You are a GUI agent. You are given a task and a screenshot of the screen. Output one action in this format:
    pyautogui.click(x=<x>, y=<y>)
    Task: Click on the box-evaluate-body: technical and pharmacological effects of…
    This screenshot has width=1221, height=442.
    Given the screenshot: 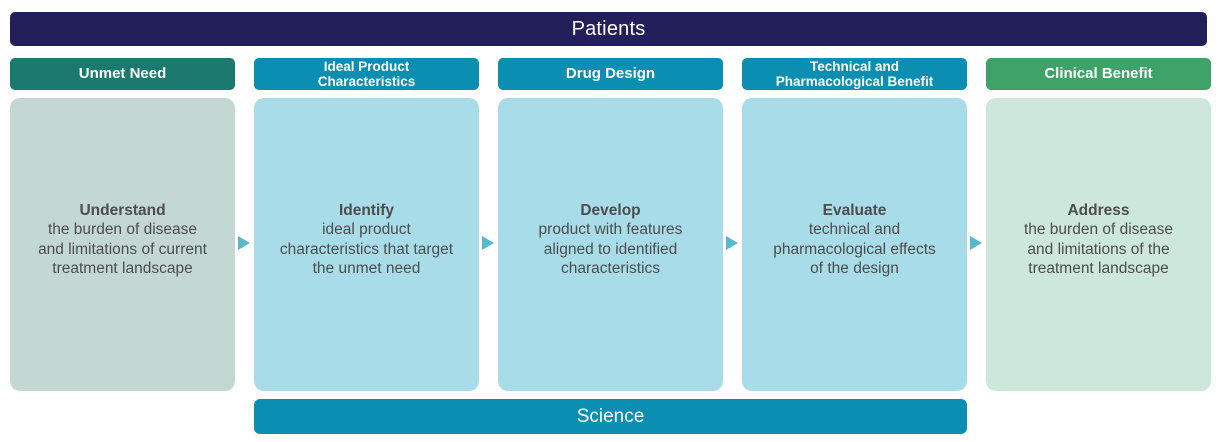 What is the action you would take?
    pyautogui.click(x=854, y=249)
    